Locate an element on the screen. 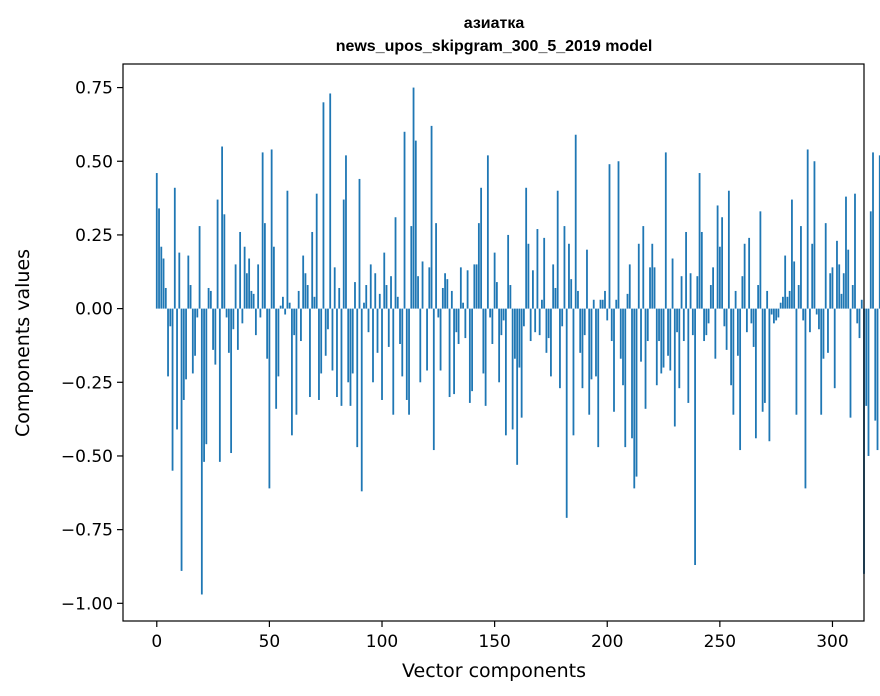  x-axis-label: Vector components is located at coordinates (494, 671).